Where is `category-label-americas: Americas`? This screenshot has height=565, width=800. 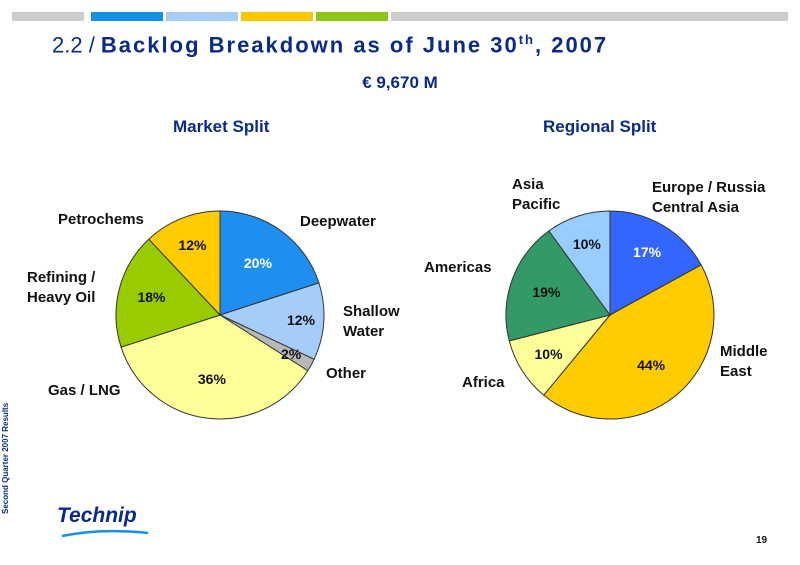 category-label-americas: Americas is located at coordinates (458, 267).